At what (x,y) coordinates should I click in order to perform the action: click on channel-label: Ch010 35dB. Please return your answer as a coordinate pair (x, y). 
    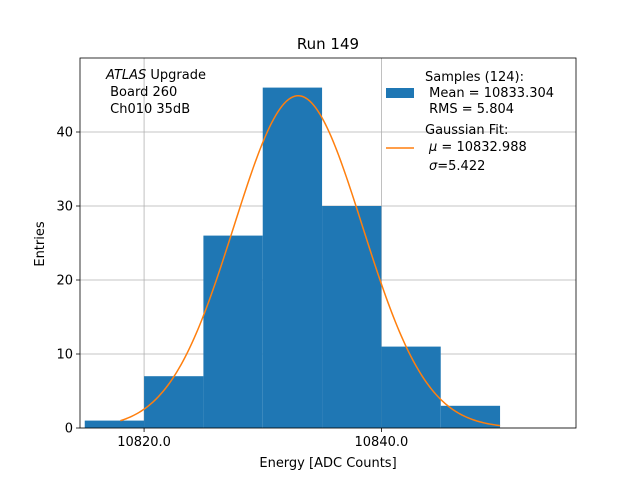
    Looking at the image, I should click on (148, 109).